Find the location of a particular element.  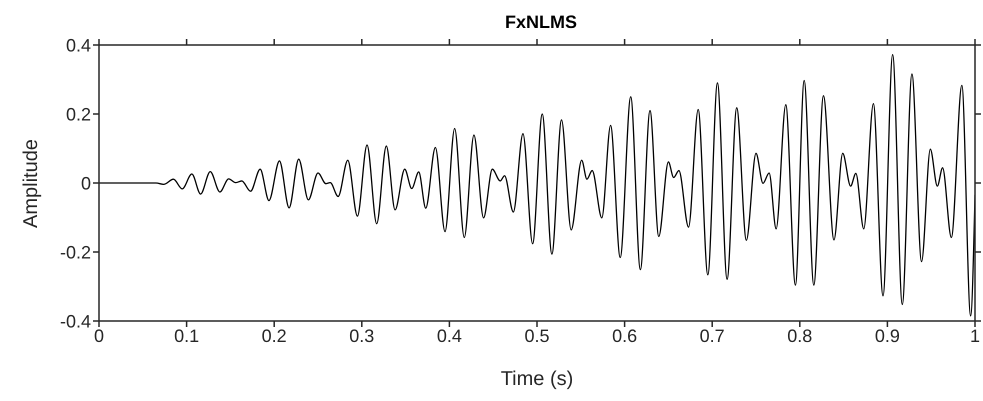

chart-title: FxNLMS is located at coordinates (541, 22).